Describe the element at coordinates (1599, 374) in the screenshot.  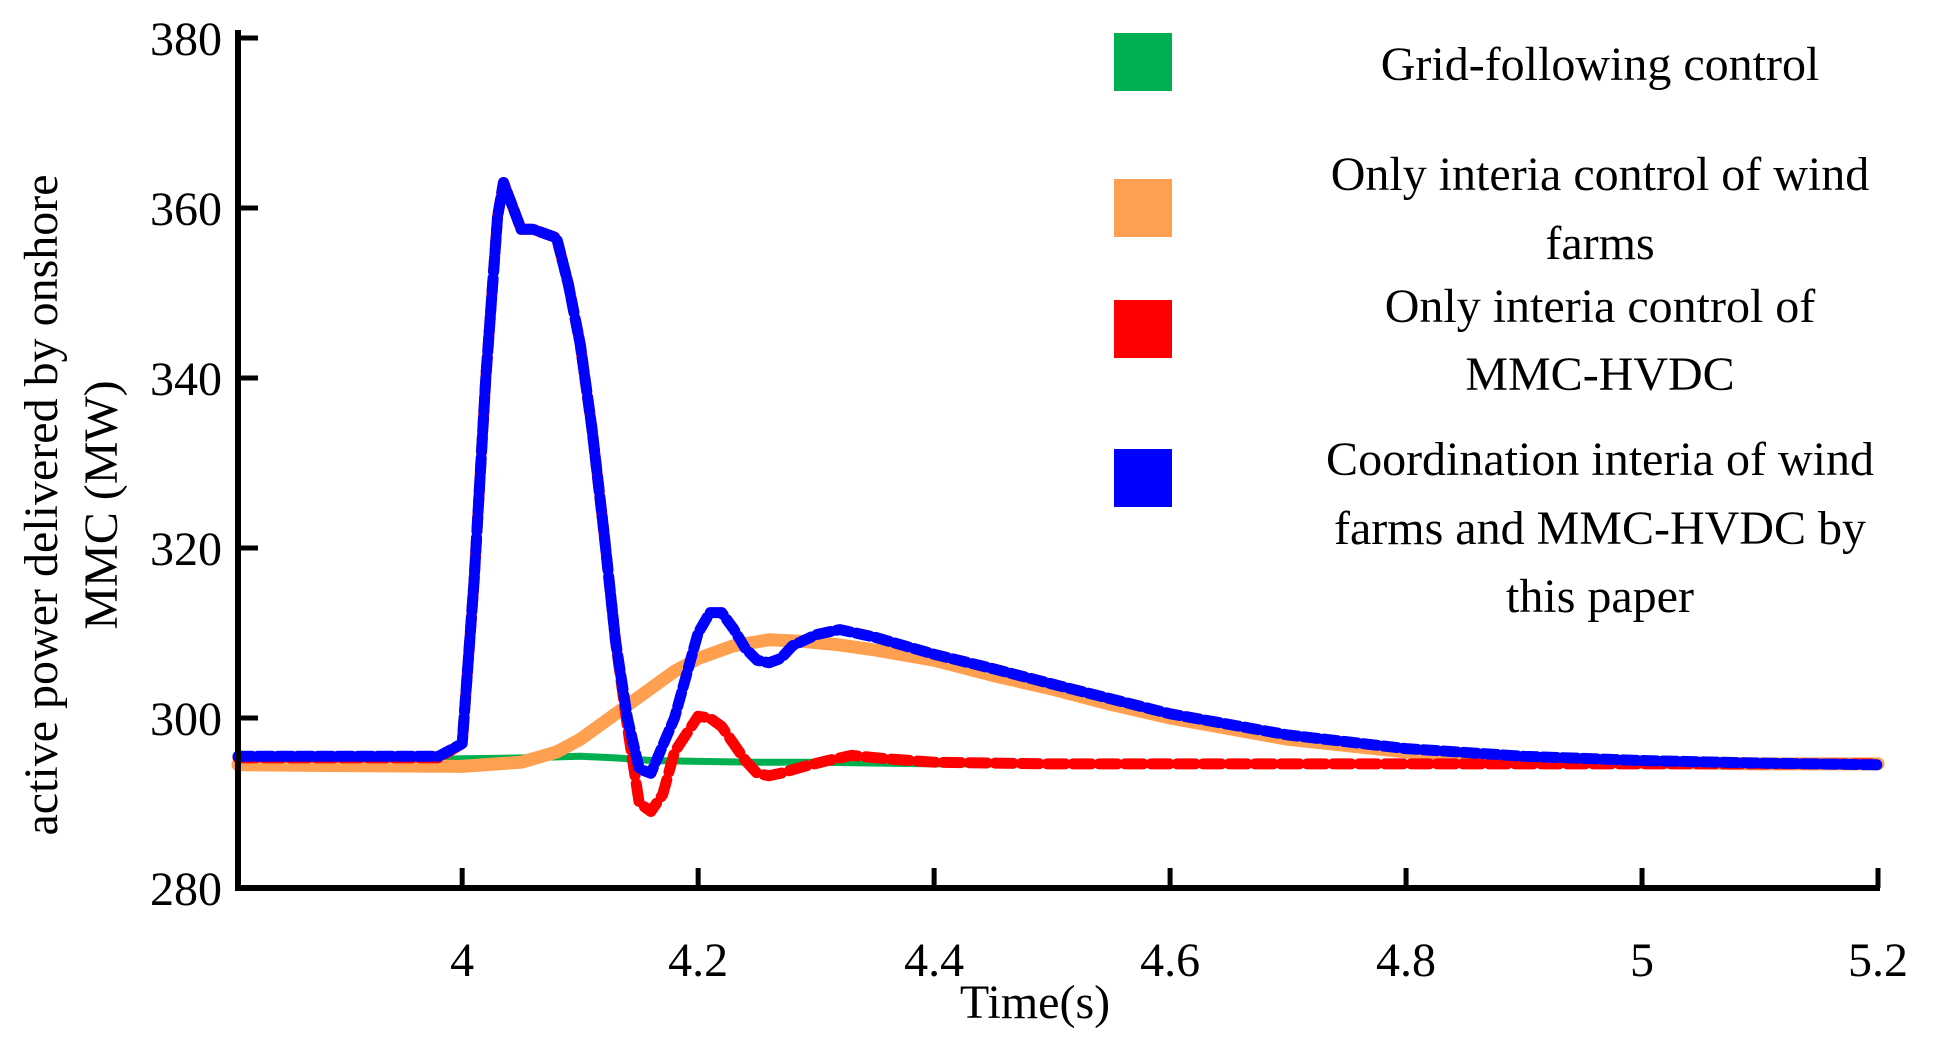
I see `legend-label-3: MMC-HVDC` at that location.